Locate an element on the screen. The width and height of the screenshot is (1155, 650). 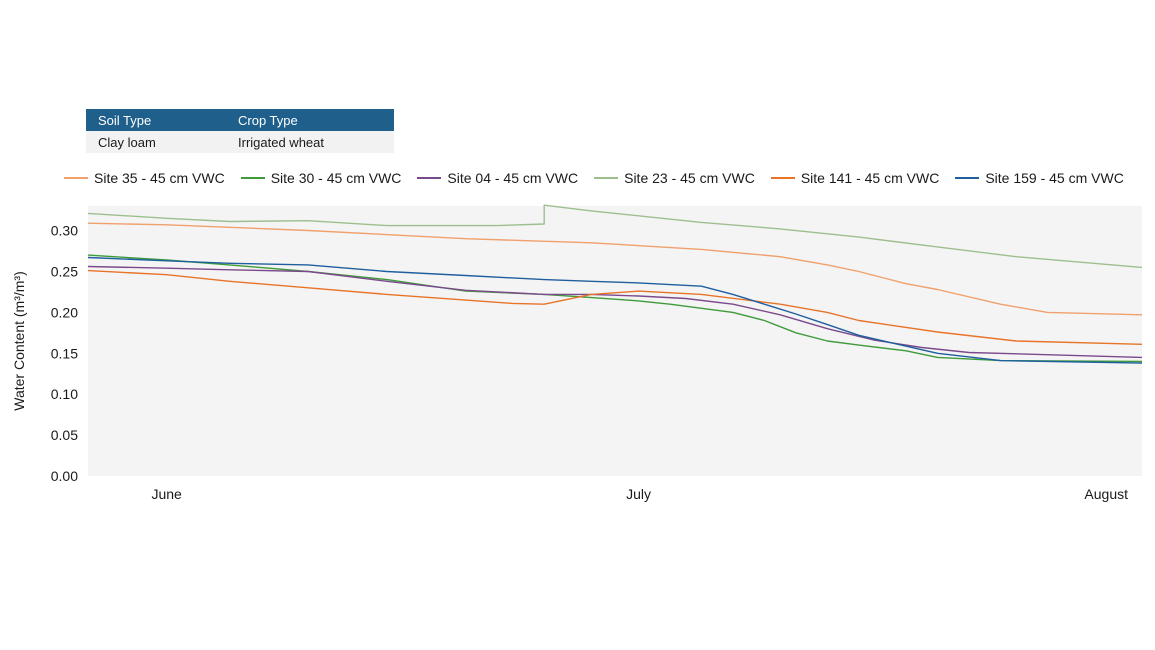
legend-label: Site 30 - 45 cm VWC is located at coordinates (336, 178).